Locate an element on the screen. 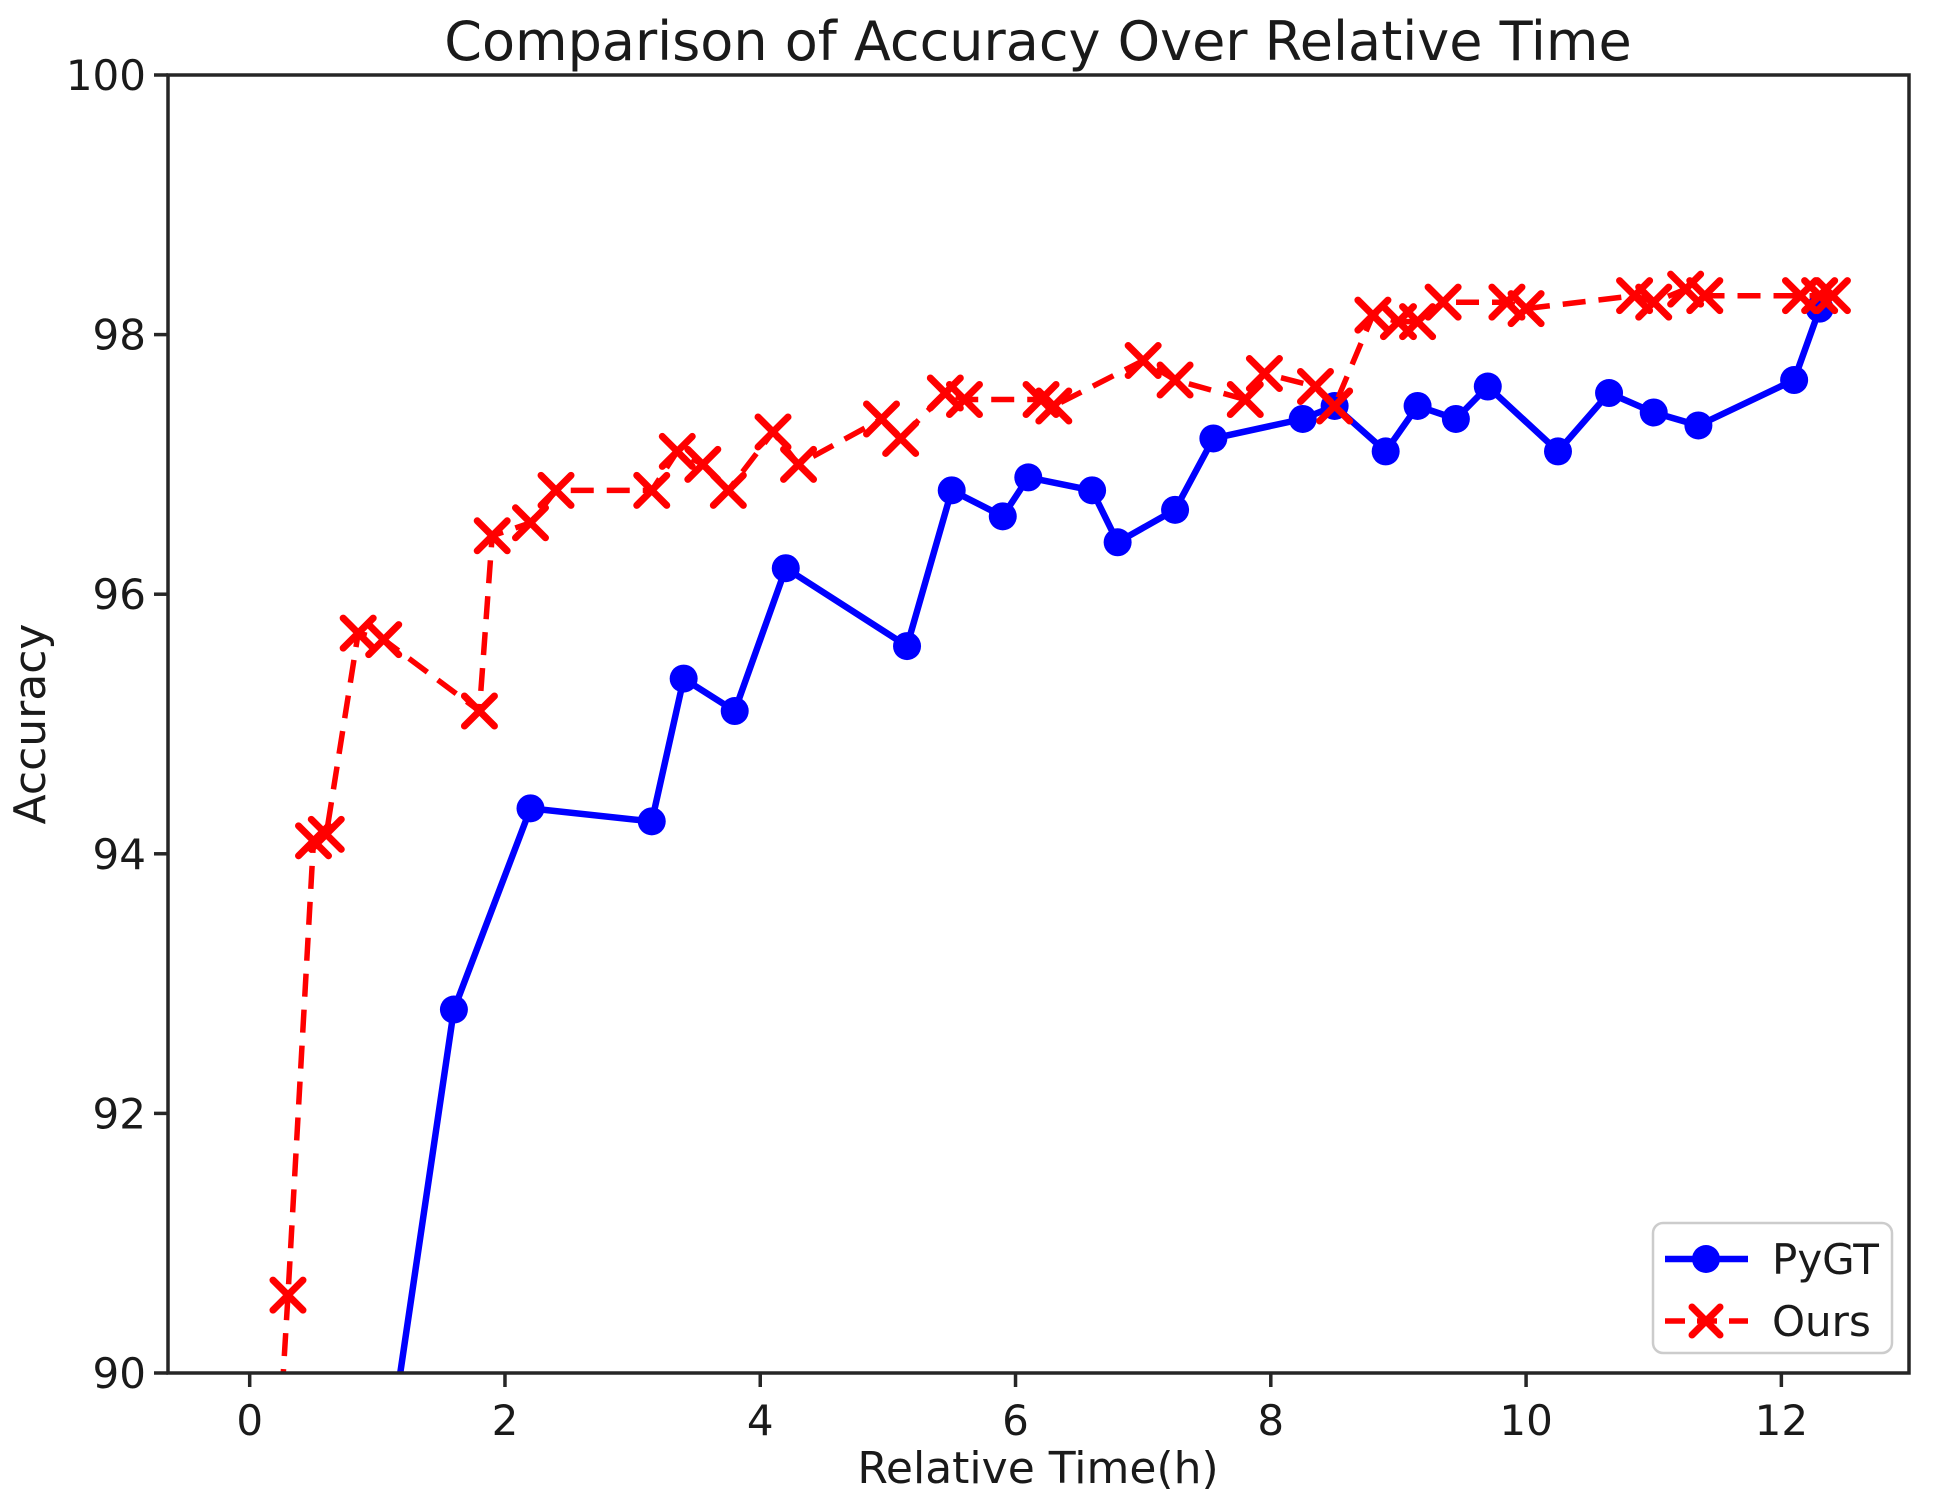 This screenshot has height=1510, width=1936. y-tick-label: 98 is located at coordinates (119, 335).